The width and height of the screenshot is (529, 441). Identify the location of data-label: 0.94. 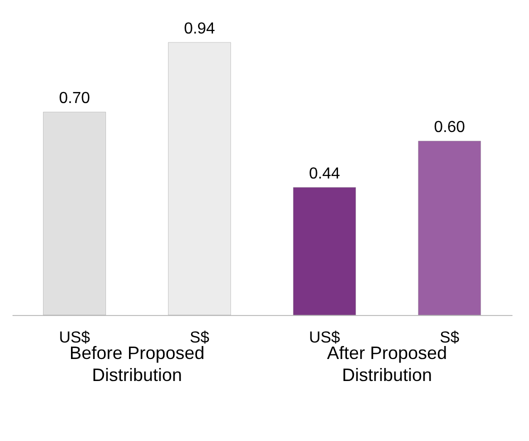
(200, 29).